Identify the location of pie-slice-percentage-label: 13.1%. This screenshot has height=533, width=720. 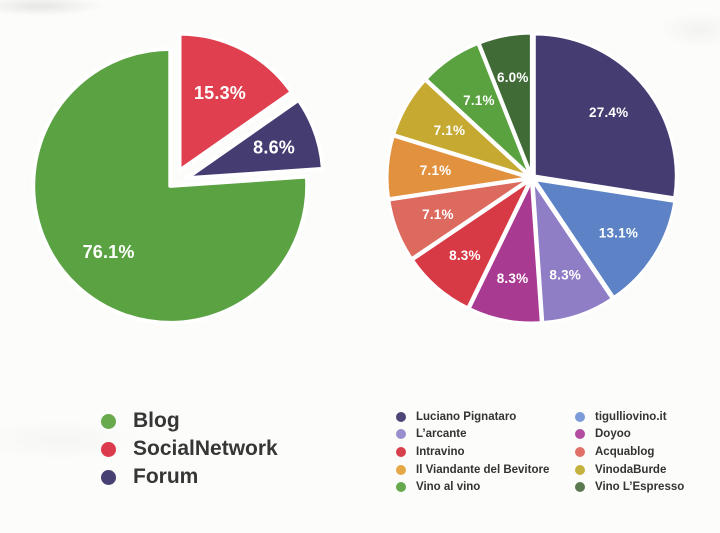
(618, 233).